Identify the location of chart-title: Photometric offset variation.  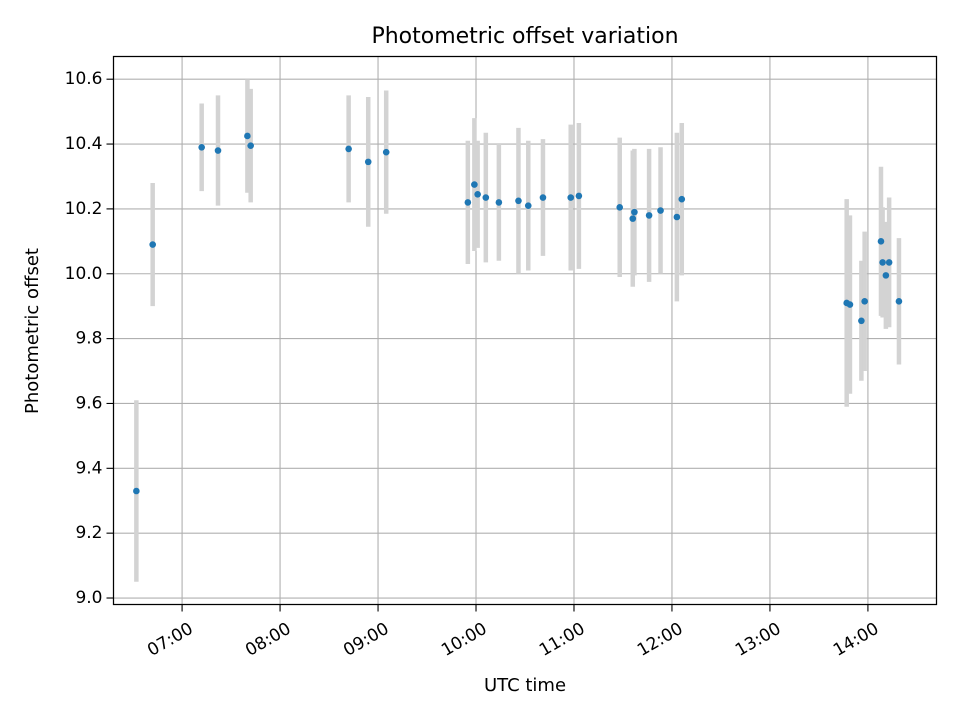
(524, 36).